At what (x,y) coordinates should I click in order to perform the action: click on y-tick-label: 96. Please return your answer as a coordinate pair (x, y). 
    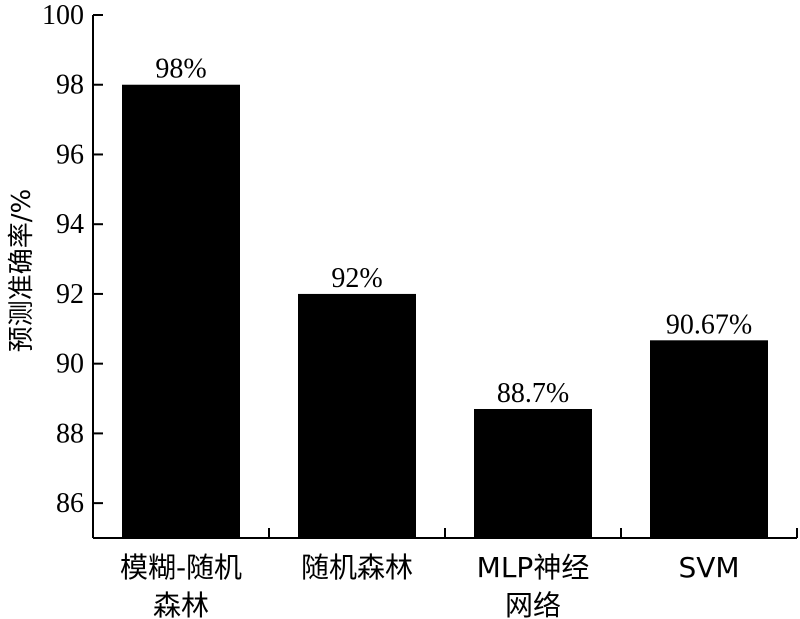
    Looking at the image, I should click on (70, 154).